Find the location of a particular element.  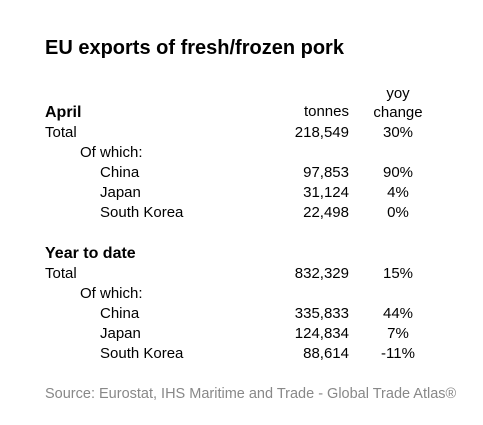

table-title: EU exports of fresh/frozen pork is located at coordinates (194, 48).